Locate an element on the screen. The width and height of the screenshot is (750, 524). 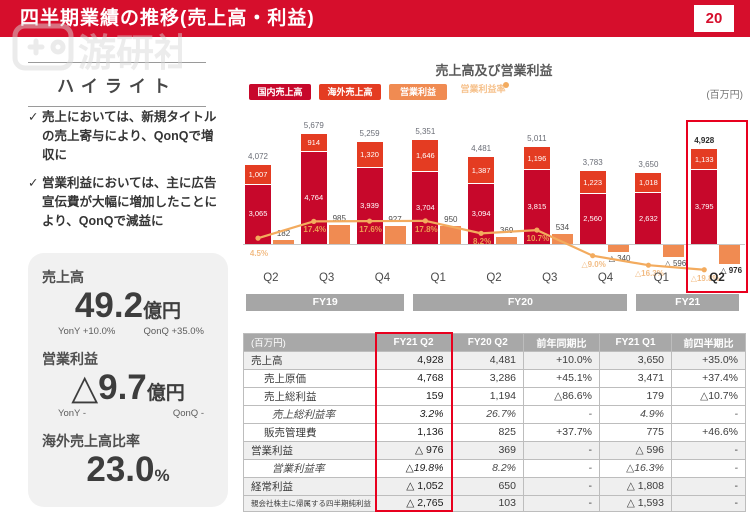
table-row: 売上総利益 159 1,194 △86.6% 179 △10.7% is located at coordinates (494, 396).